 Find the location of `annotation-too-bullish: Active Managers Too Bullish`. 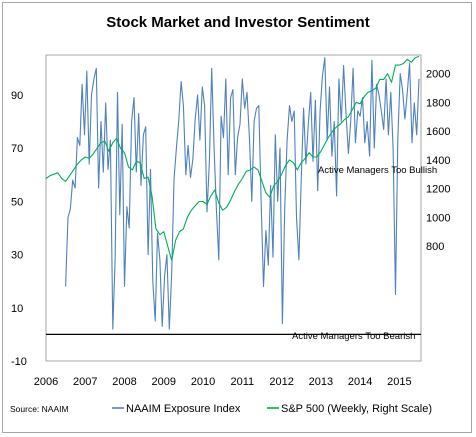

annotation-too-bullish: Active Managers Too Bullish is located at coordinates (377, 170).